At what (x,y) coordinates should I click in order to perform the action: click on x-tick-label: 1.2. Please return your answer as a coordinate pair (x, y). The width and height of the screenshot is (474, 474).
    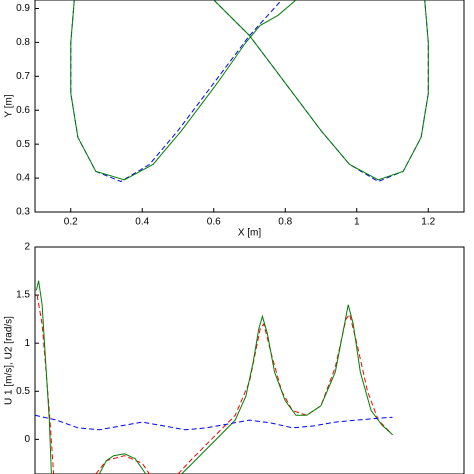
    Looking at the image, I should click on (428, 222).